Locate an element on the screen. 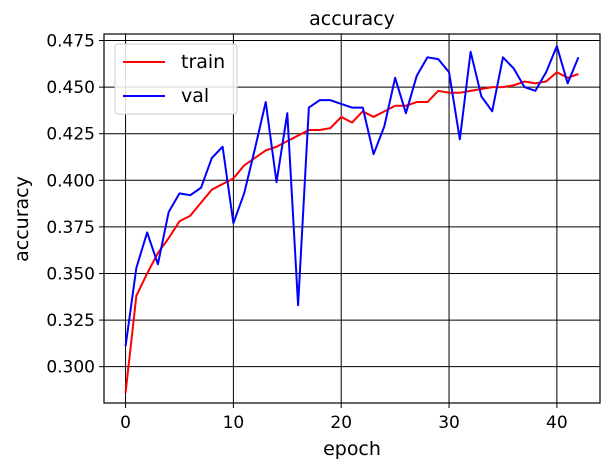 This screenshot has width=614, height=469. y-tick-label: 0.400 is located at coordinates (70, 181).